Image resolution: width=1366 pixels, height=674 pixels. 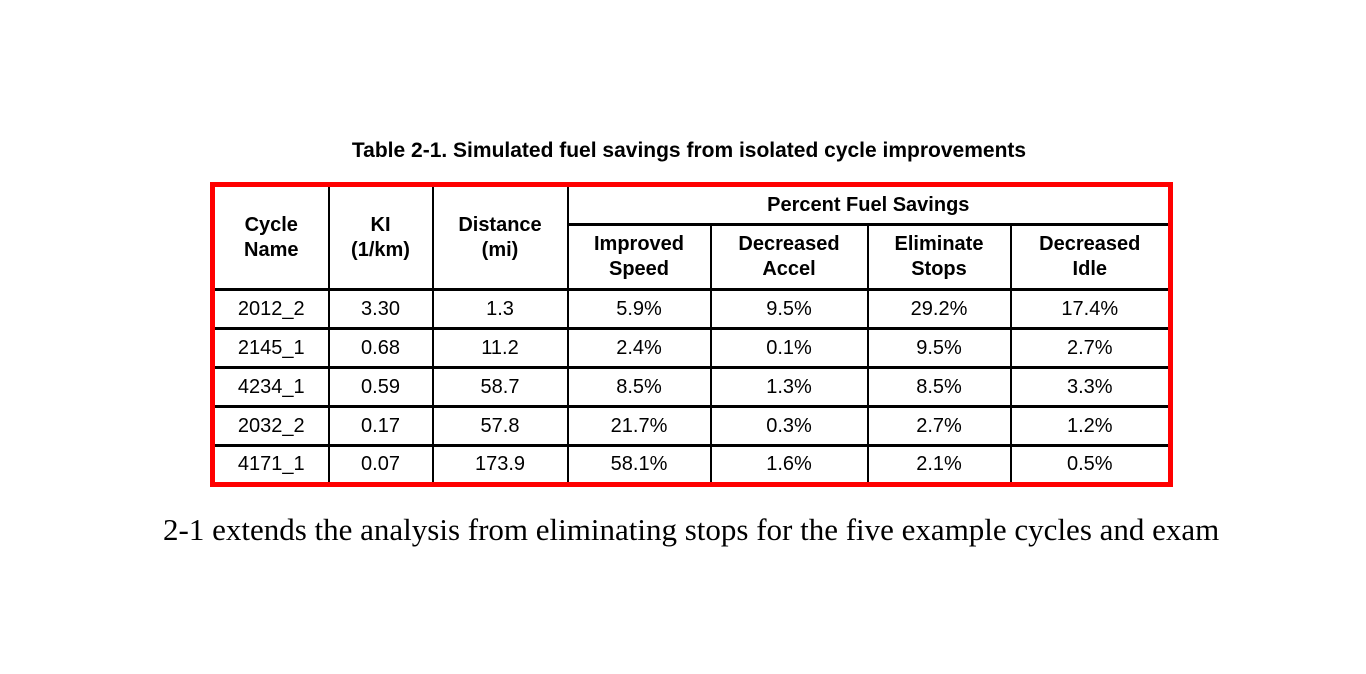 What do you see at coordinates (1090, 309) in the screenshot?
I see `cell-decreased-idle: 17.4%` at bounding box center [1090, 309].